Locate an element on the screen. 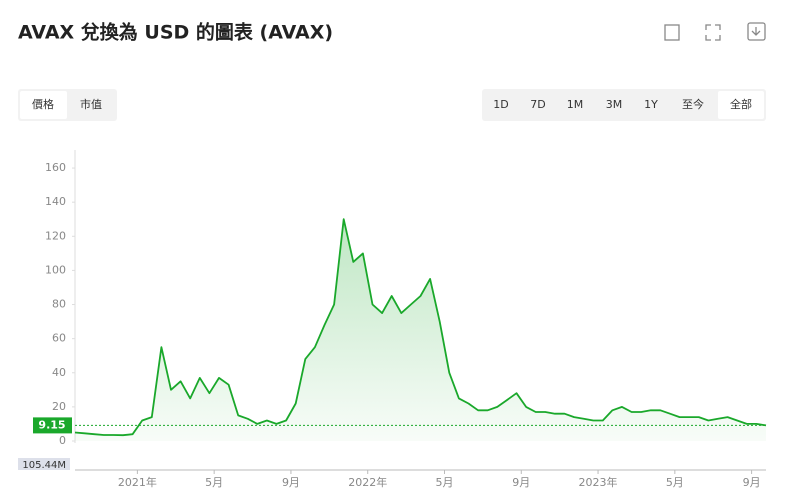 This screenshot has width=792, height=499. y-tick-label: 140 is located at coordinates (55, 201).